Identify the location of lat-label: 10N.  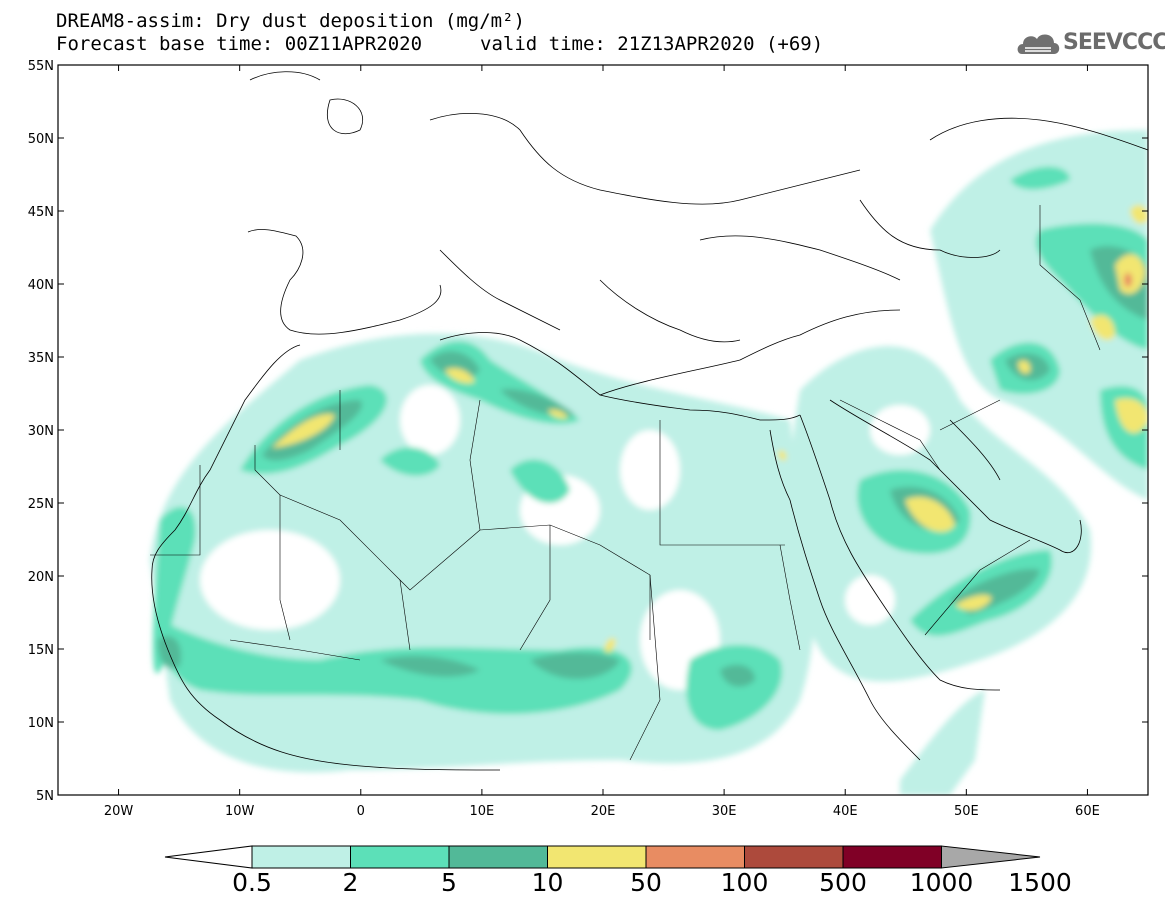
(41, 723).